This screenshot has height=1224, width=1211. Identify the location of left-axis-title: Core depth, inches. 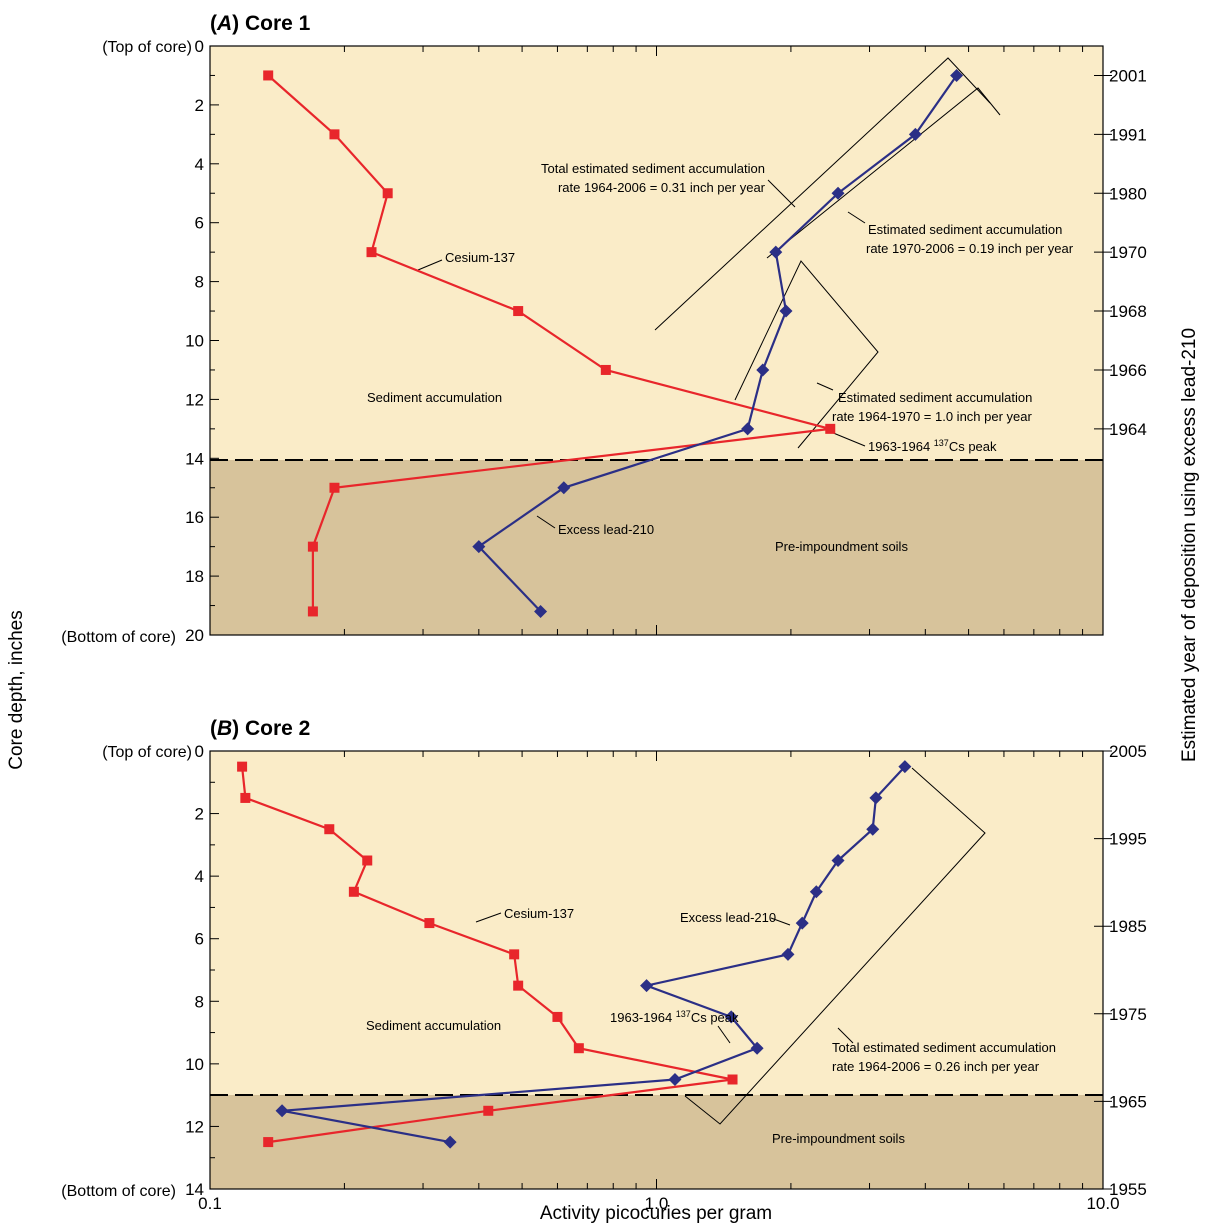
(16, 690).